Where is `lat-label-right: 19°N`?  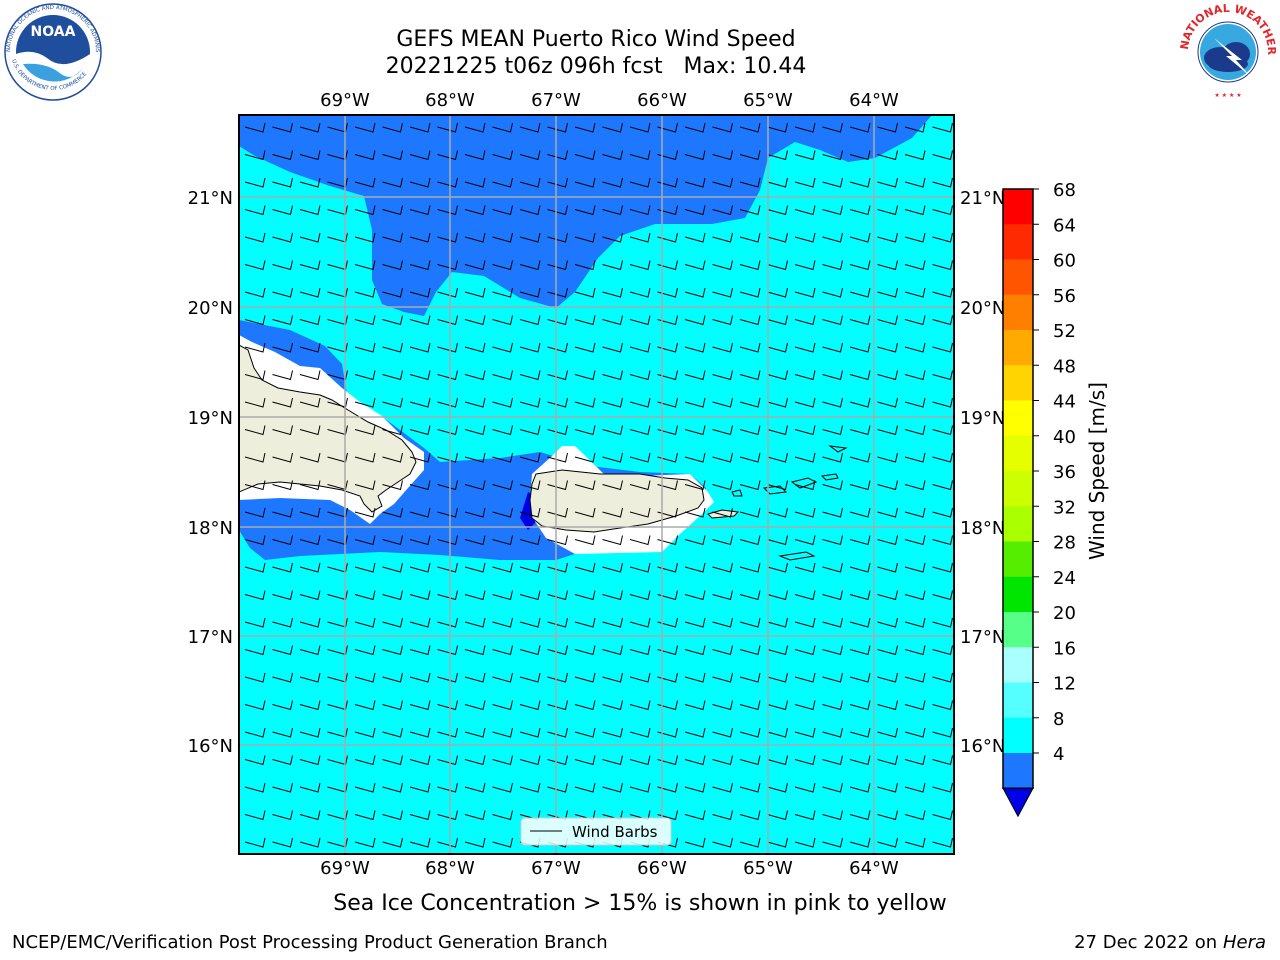 lat-label-right: 19°N is located at coordinates (982, 418).